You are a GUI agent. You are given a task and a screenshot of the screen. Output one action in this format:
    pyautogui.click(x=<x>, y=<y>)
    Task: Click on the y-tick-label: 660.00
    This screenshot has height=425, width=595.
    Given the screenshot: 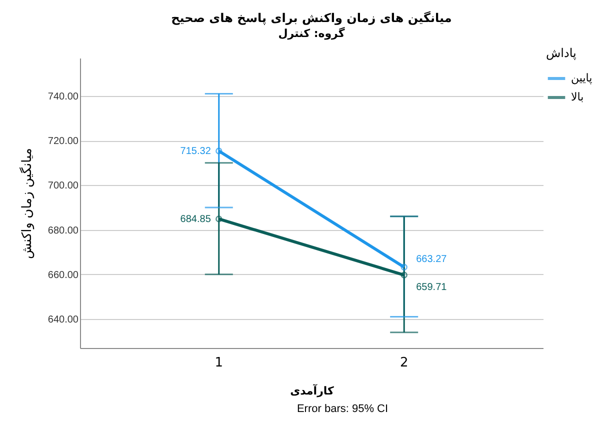 What is the action you would take?
    pyautogui.click(x=63, y=275)
    